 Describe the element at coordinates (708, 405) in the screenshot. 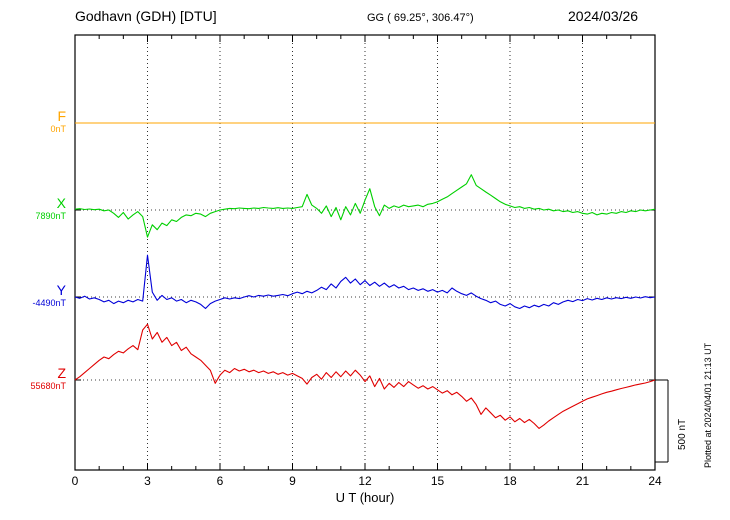

I see `plotted-at-note: Plotted at 2024/04/01 21:13 UT` at that location.